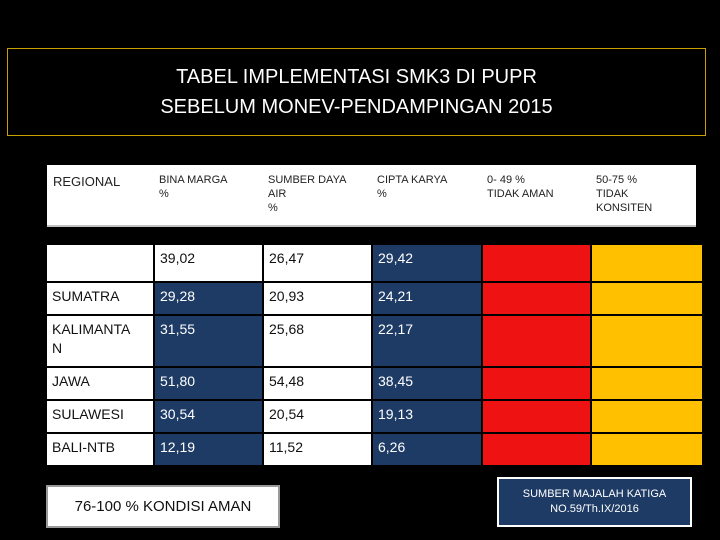 The height and width of the screenshot is (540, 720). What do you see at coordinates (317, 263) in the screenshot?
I see `cell-sumber-daya-air: 26,47` at bounding box center [317, 263].